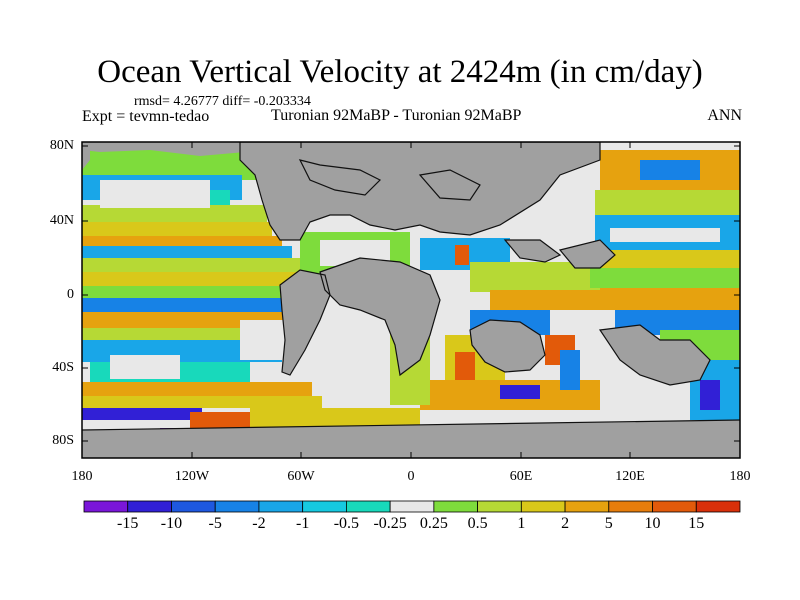 This screenshot has height=600, width=800. Describe the element at coordinates (70, 294) in the screenshot. I see `lat-label-0: 0` at that location.